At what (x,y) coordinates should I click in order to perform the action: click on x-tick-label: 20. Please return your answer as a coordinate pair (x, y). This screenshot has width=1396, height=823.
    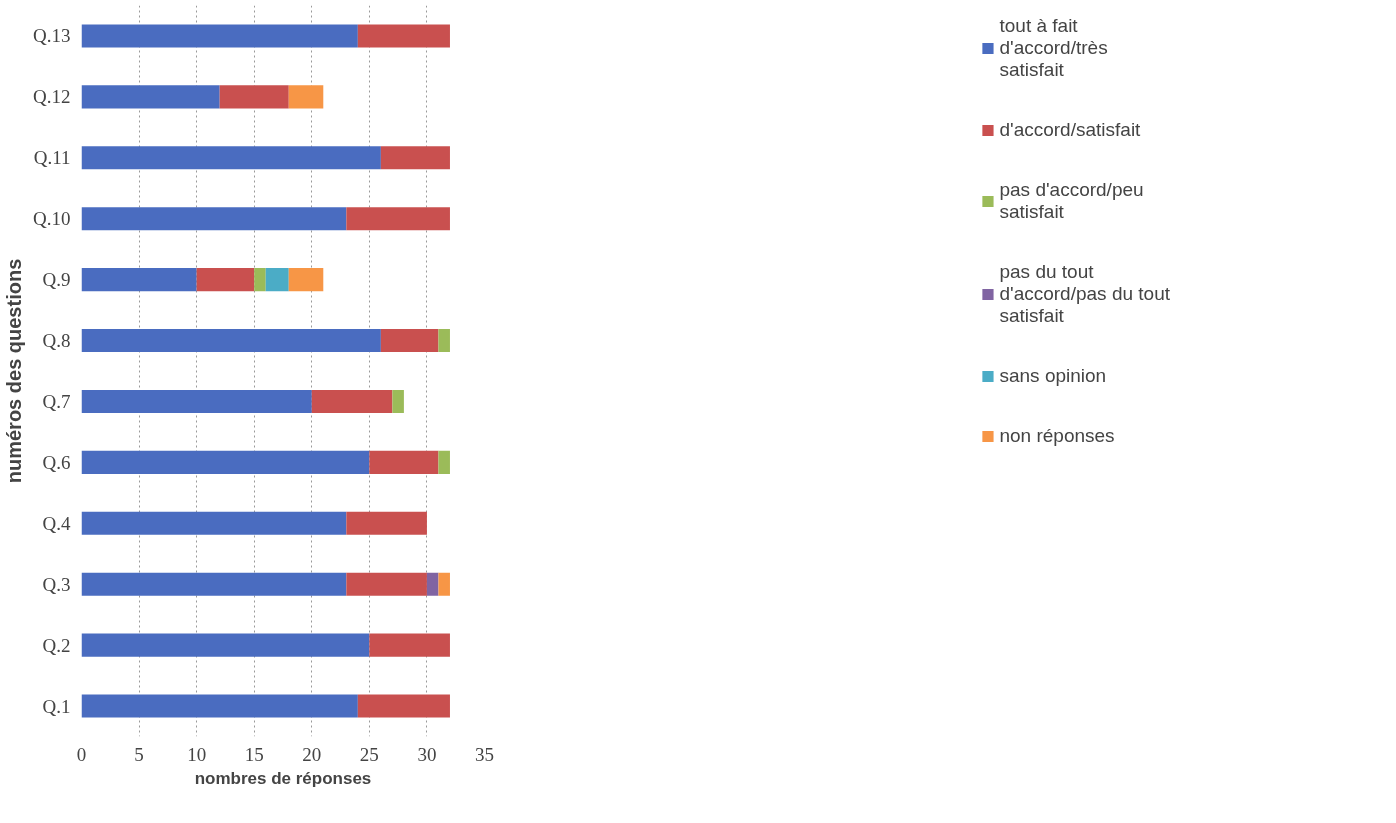
    Looking at the image, I should click on (312, 754).